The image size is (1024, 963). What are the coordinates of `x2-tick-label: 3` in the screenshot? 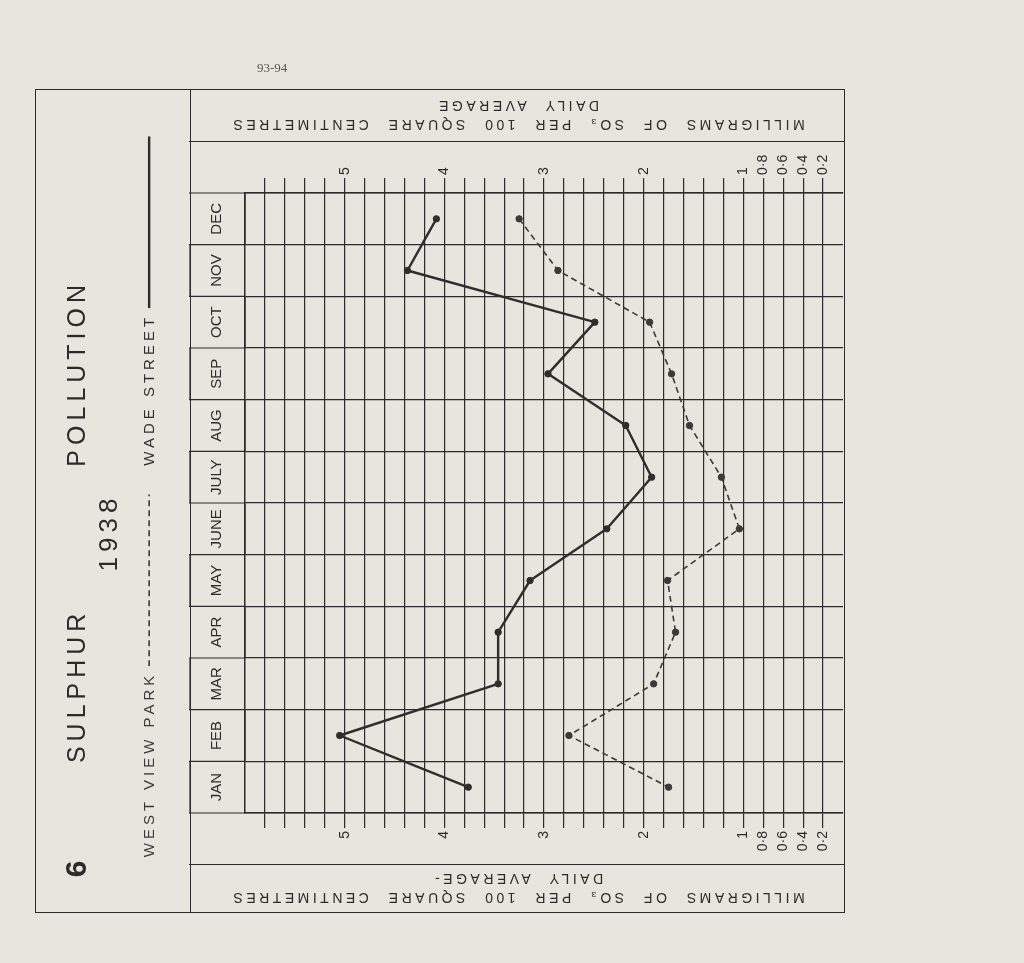 It's located at (542, 171).